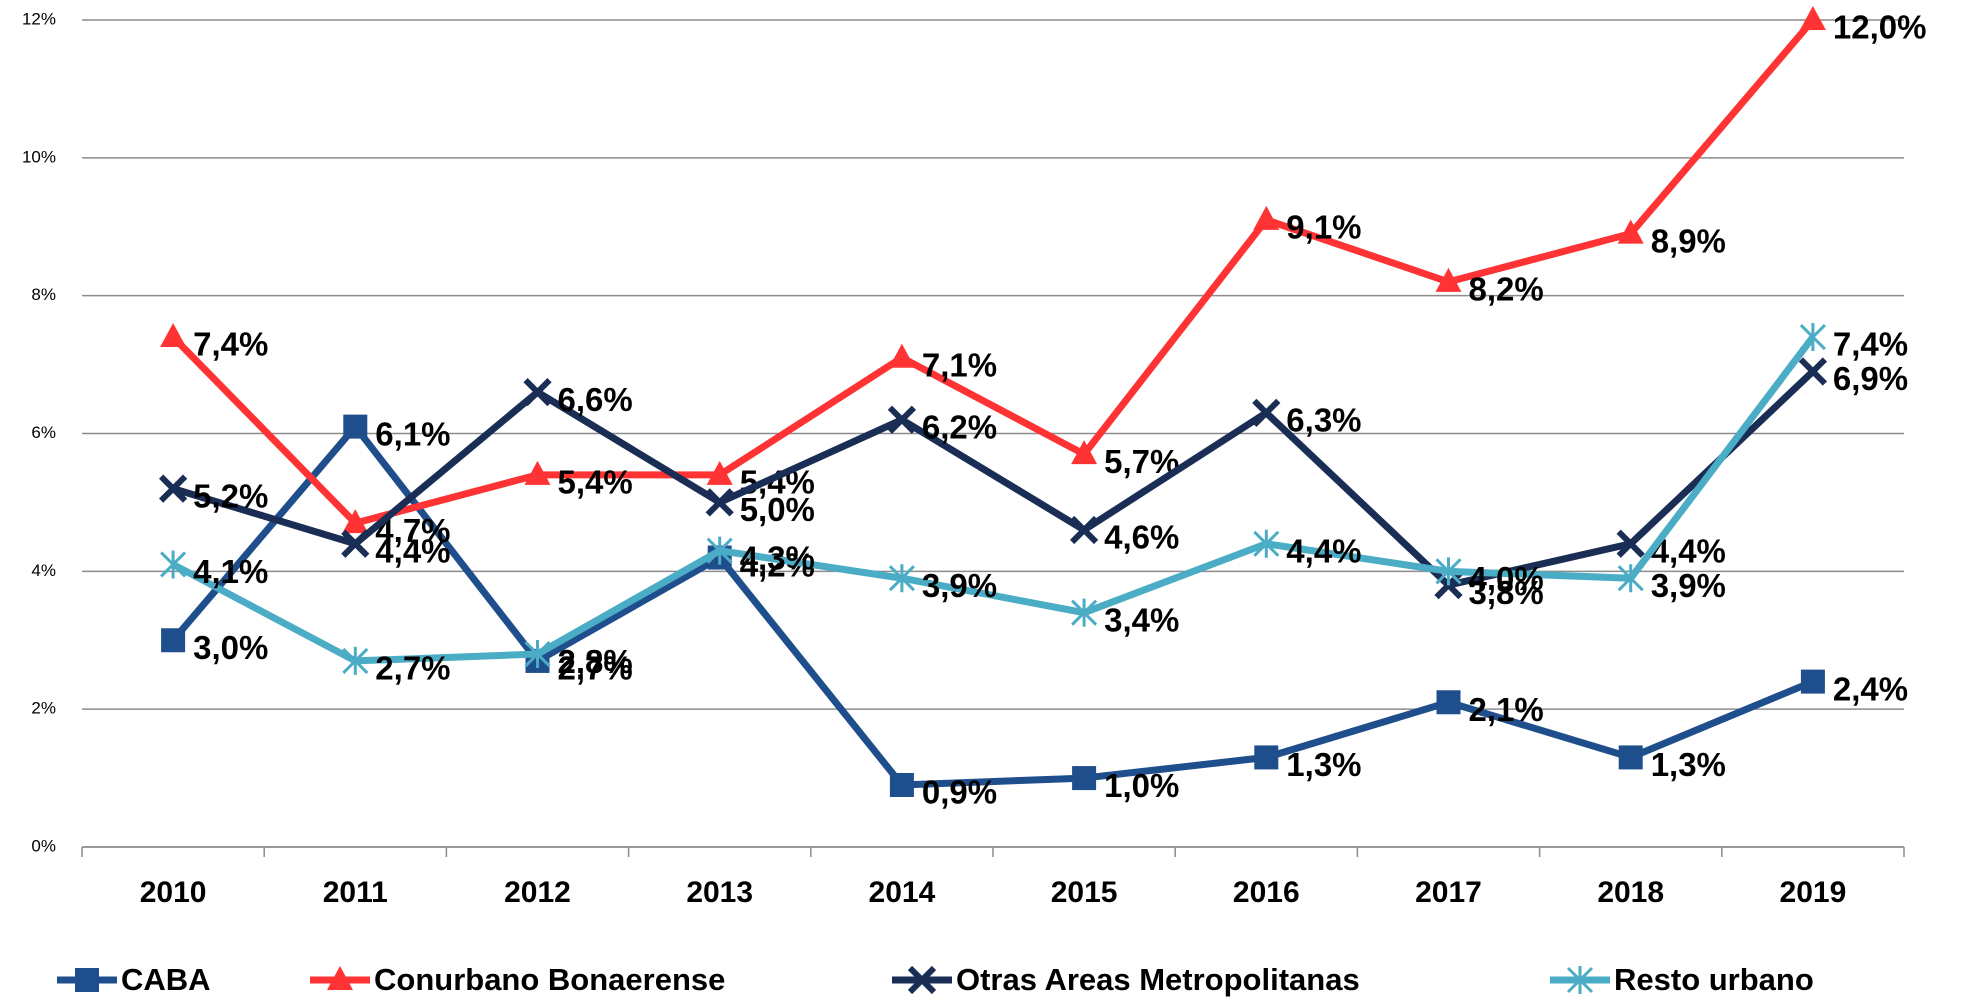  What do you see at coordinates (43, 294) in the screenshot?
I see `y-tick-label: 8%` at bounding box center [43, 294].